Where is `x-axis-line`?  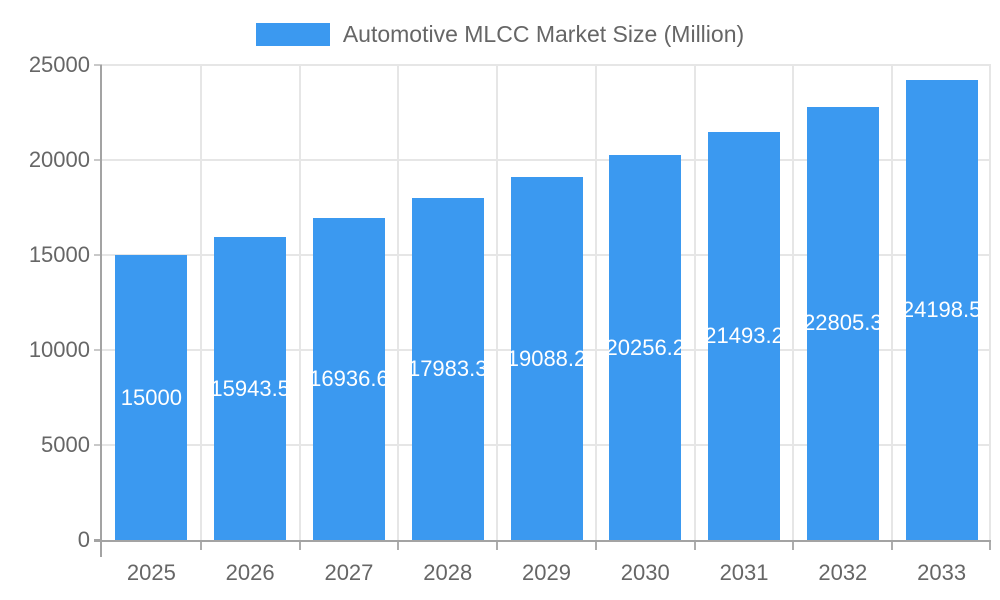
x-axis-line is located at coordinates (542, 541).